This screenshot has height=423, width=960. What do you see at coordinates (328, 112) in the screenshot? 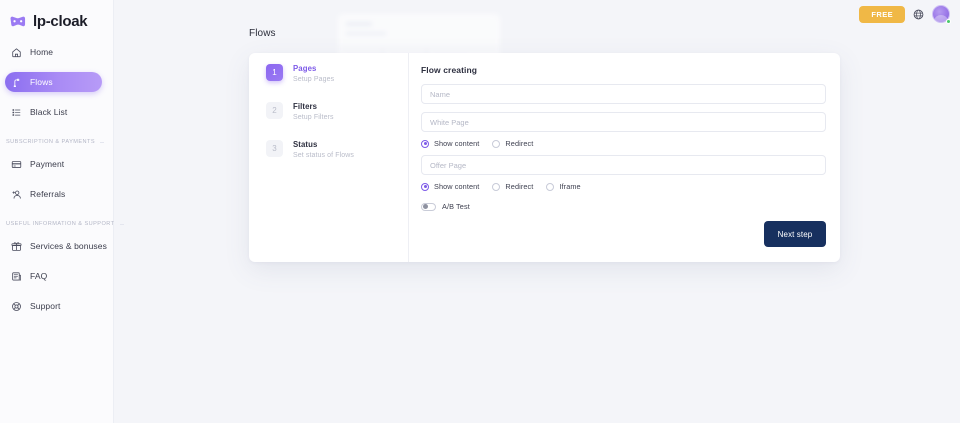
I see `step-filters: 2 Filters Setup Filters` at bounding box center [328, 112].